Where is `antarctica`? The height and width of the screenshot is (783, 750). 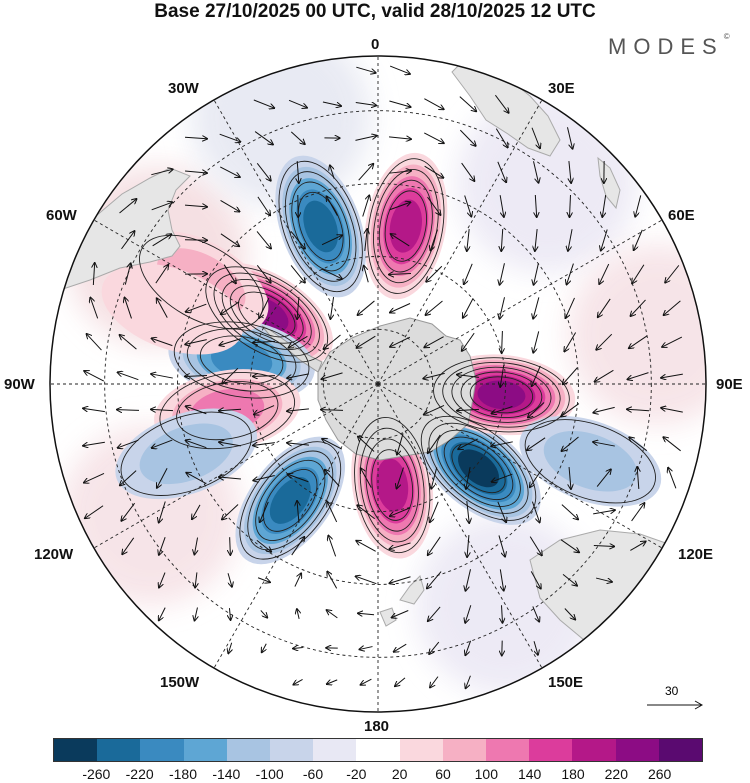
antarctica is located at coordinates (397, 389).